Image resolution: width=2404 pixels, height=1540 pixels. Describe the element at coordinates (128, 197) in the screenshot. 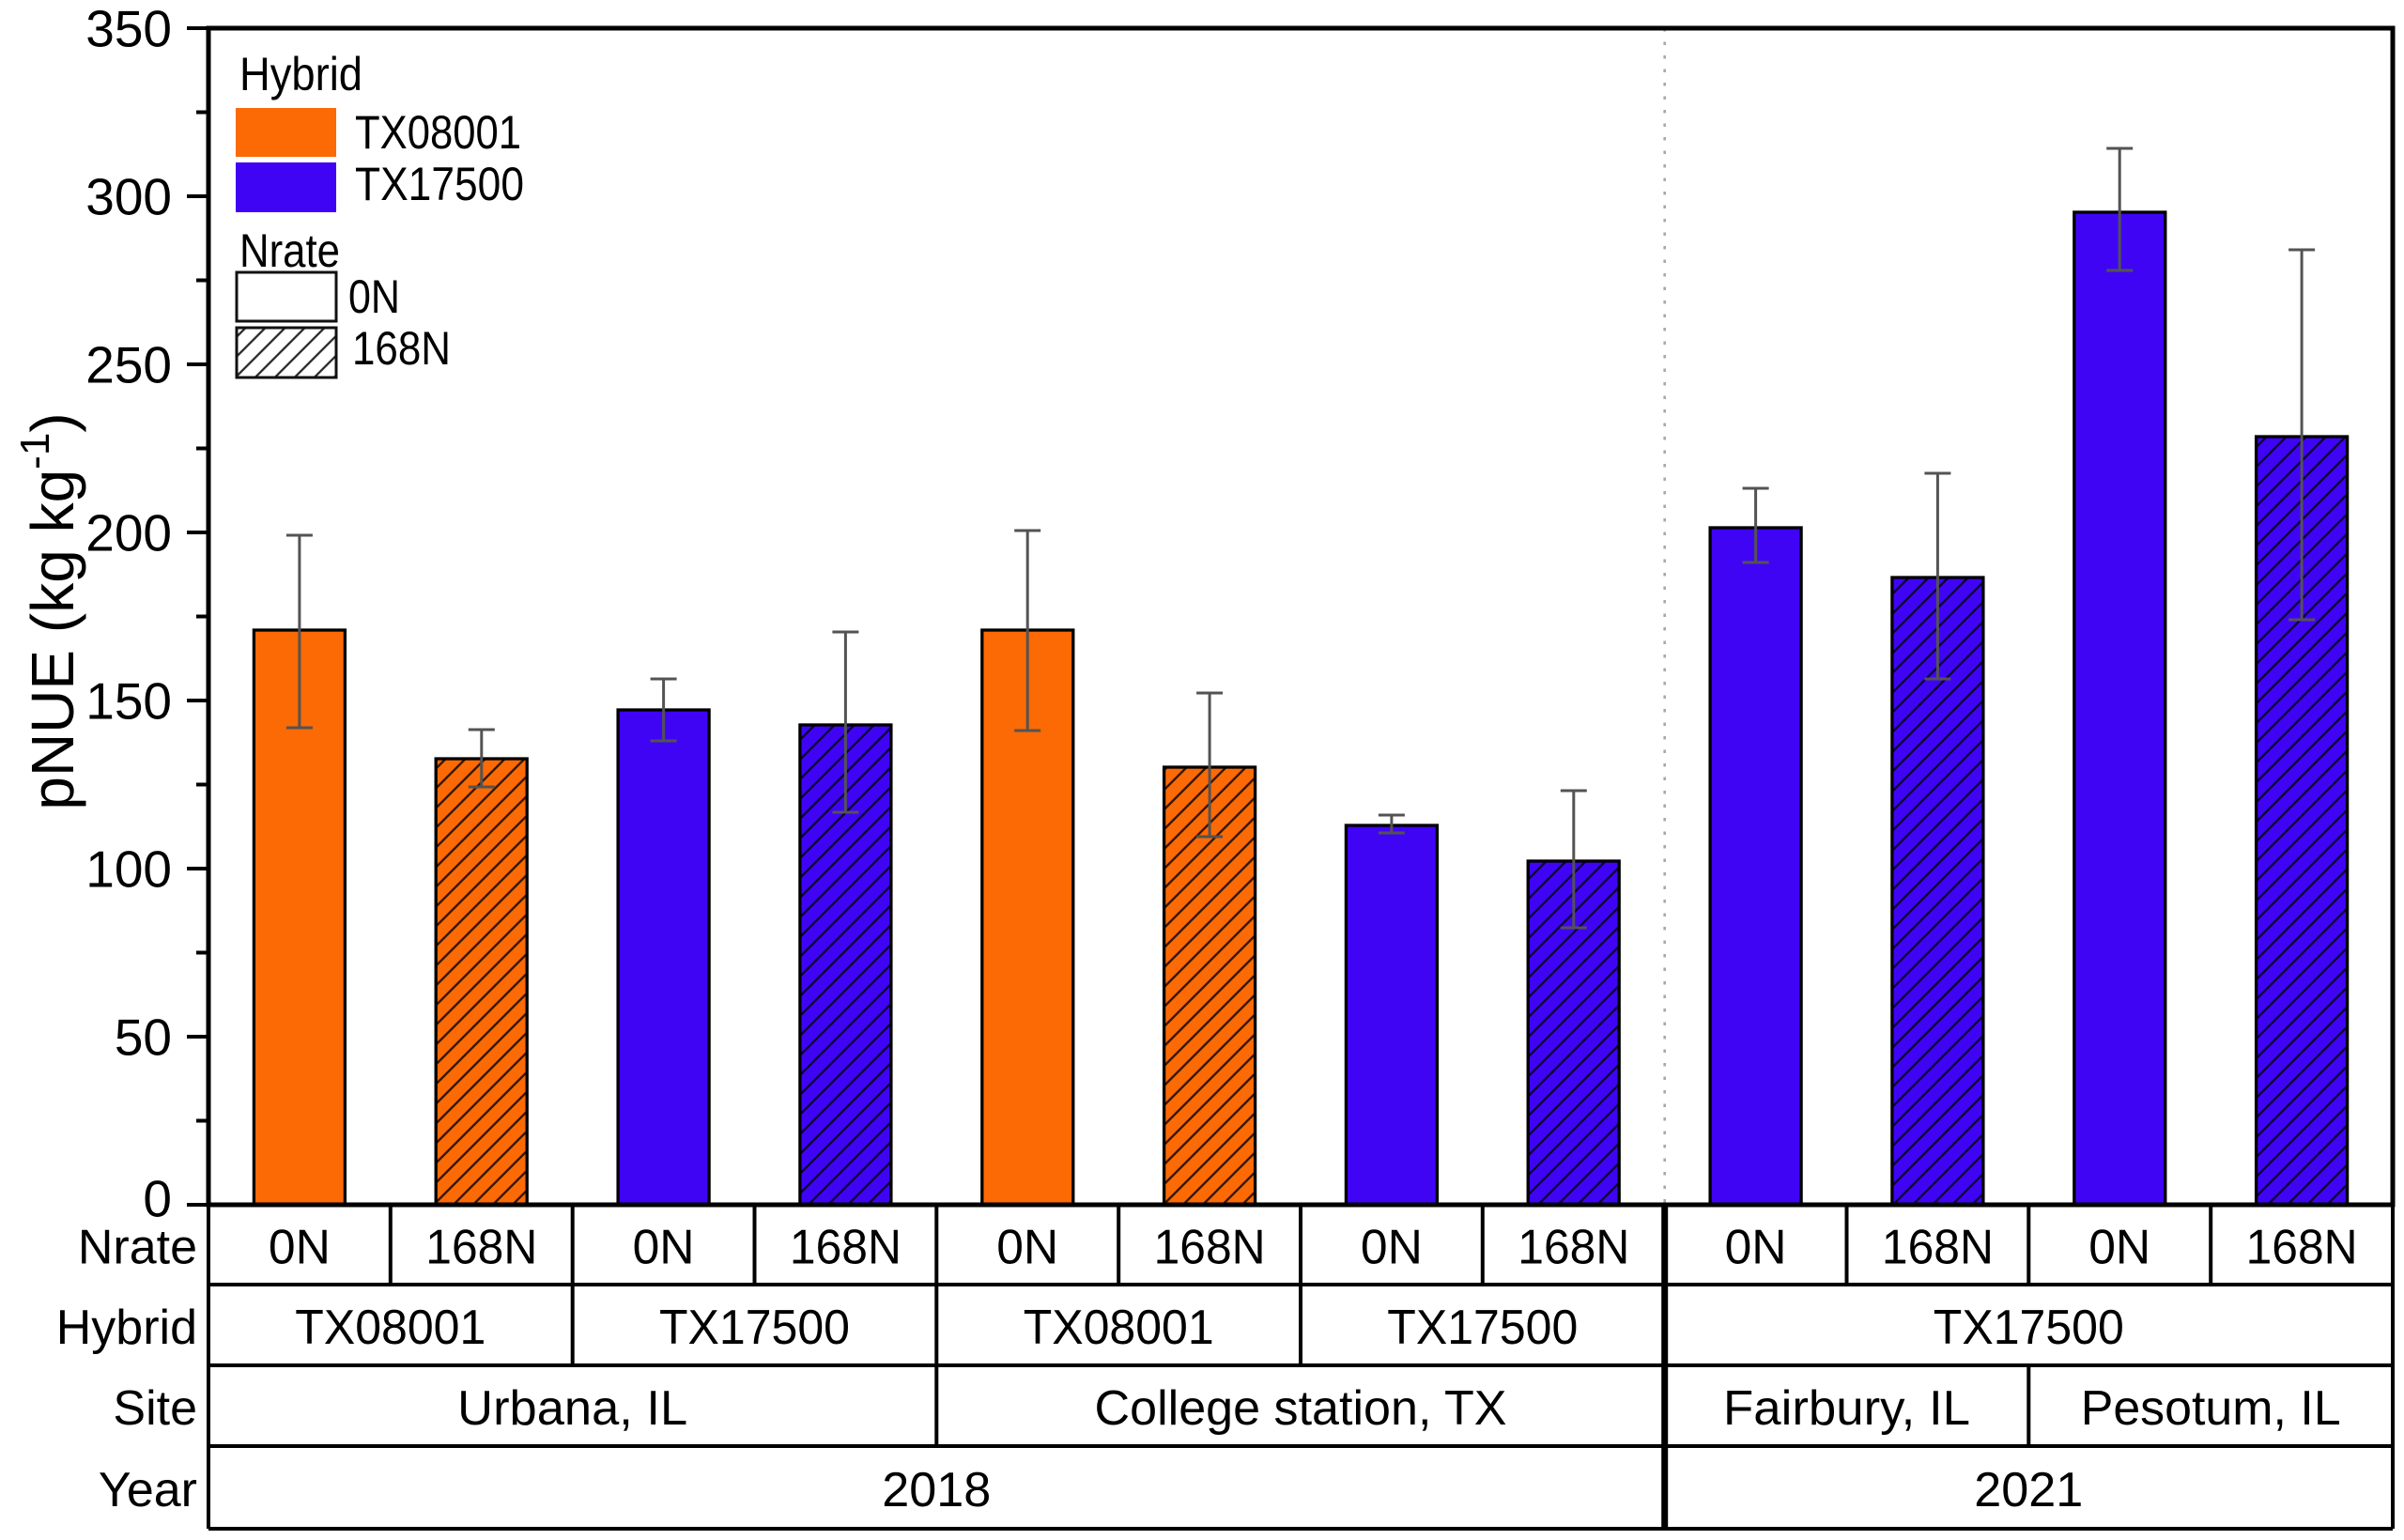

I see `svg-text: 300` at that location.